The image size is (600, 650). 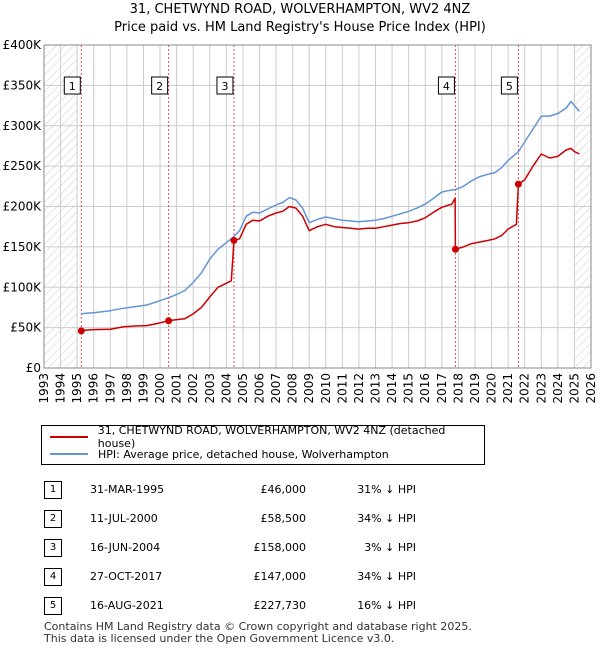 I want to click on sale-date-cell: 11-JUL-2000, so click(x=145, y=518).